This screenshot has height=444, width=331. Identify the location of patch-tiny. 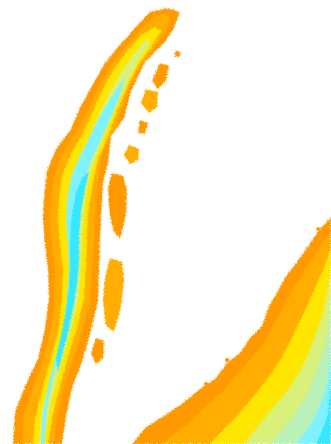
(177, 53).